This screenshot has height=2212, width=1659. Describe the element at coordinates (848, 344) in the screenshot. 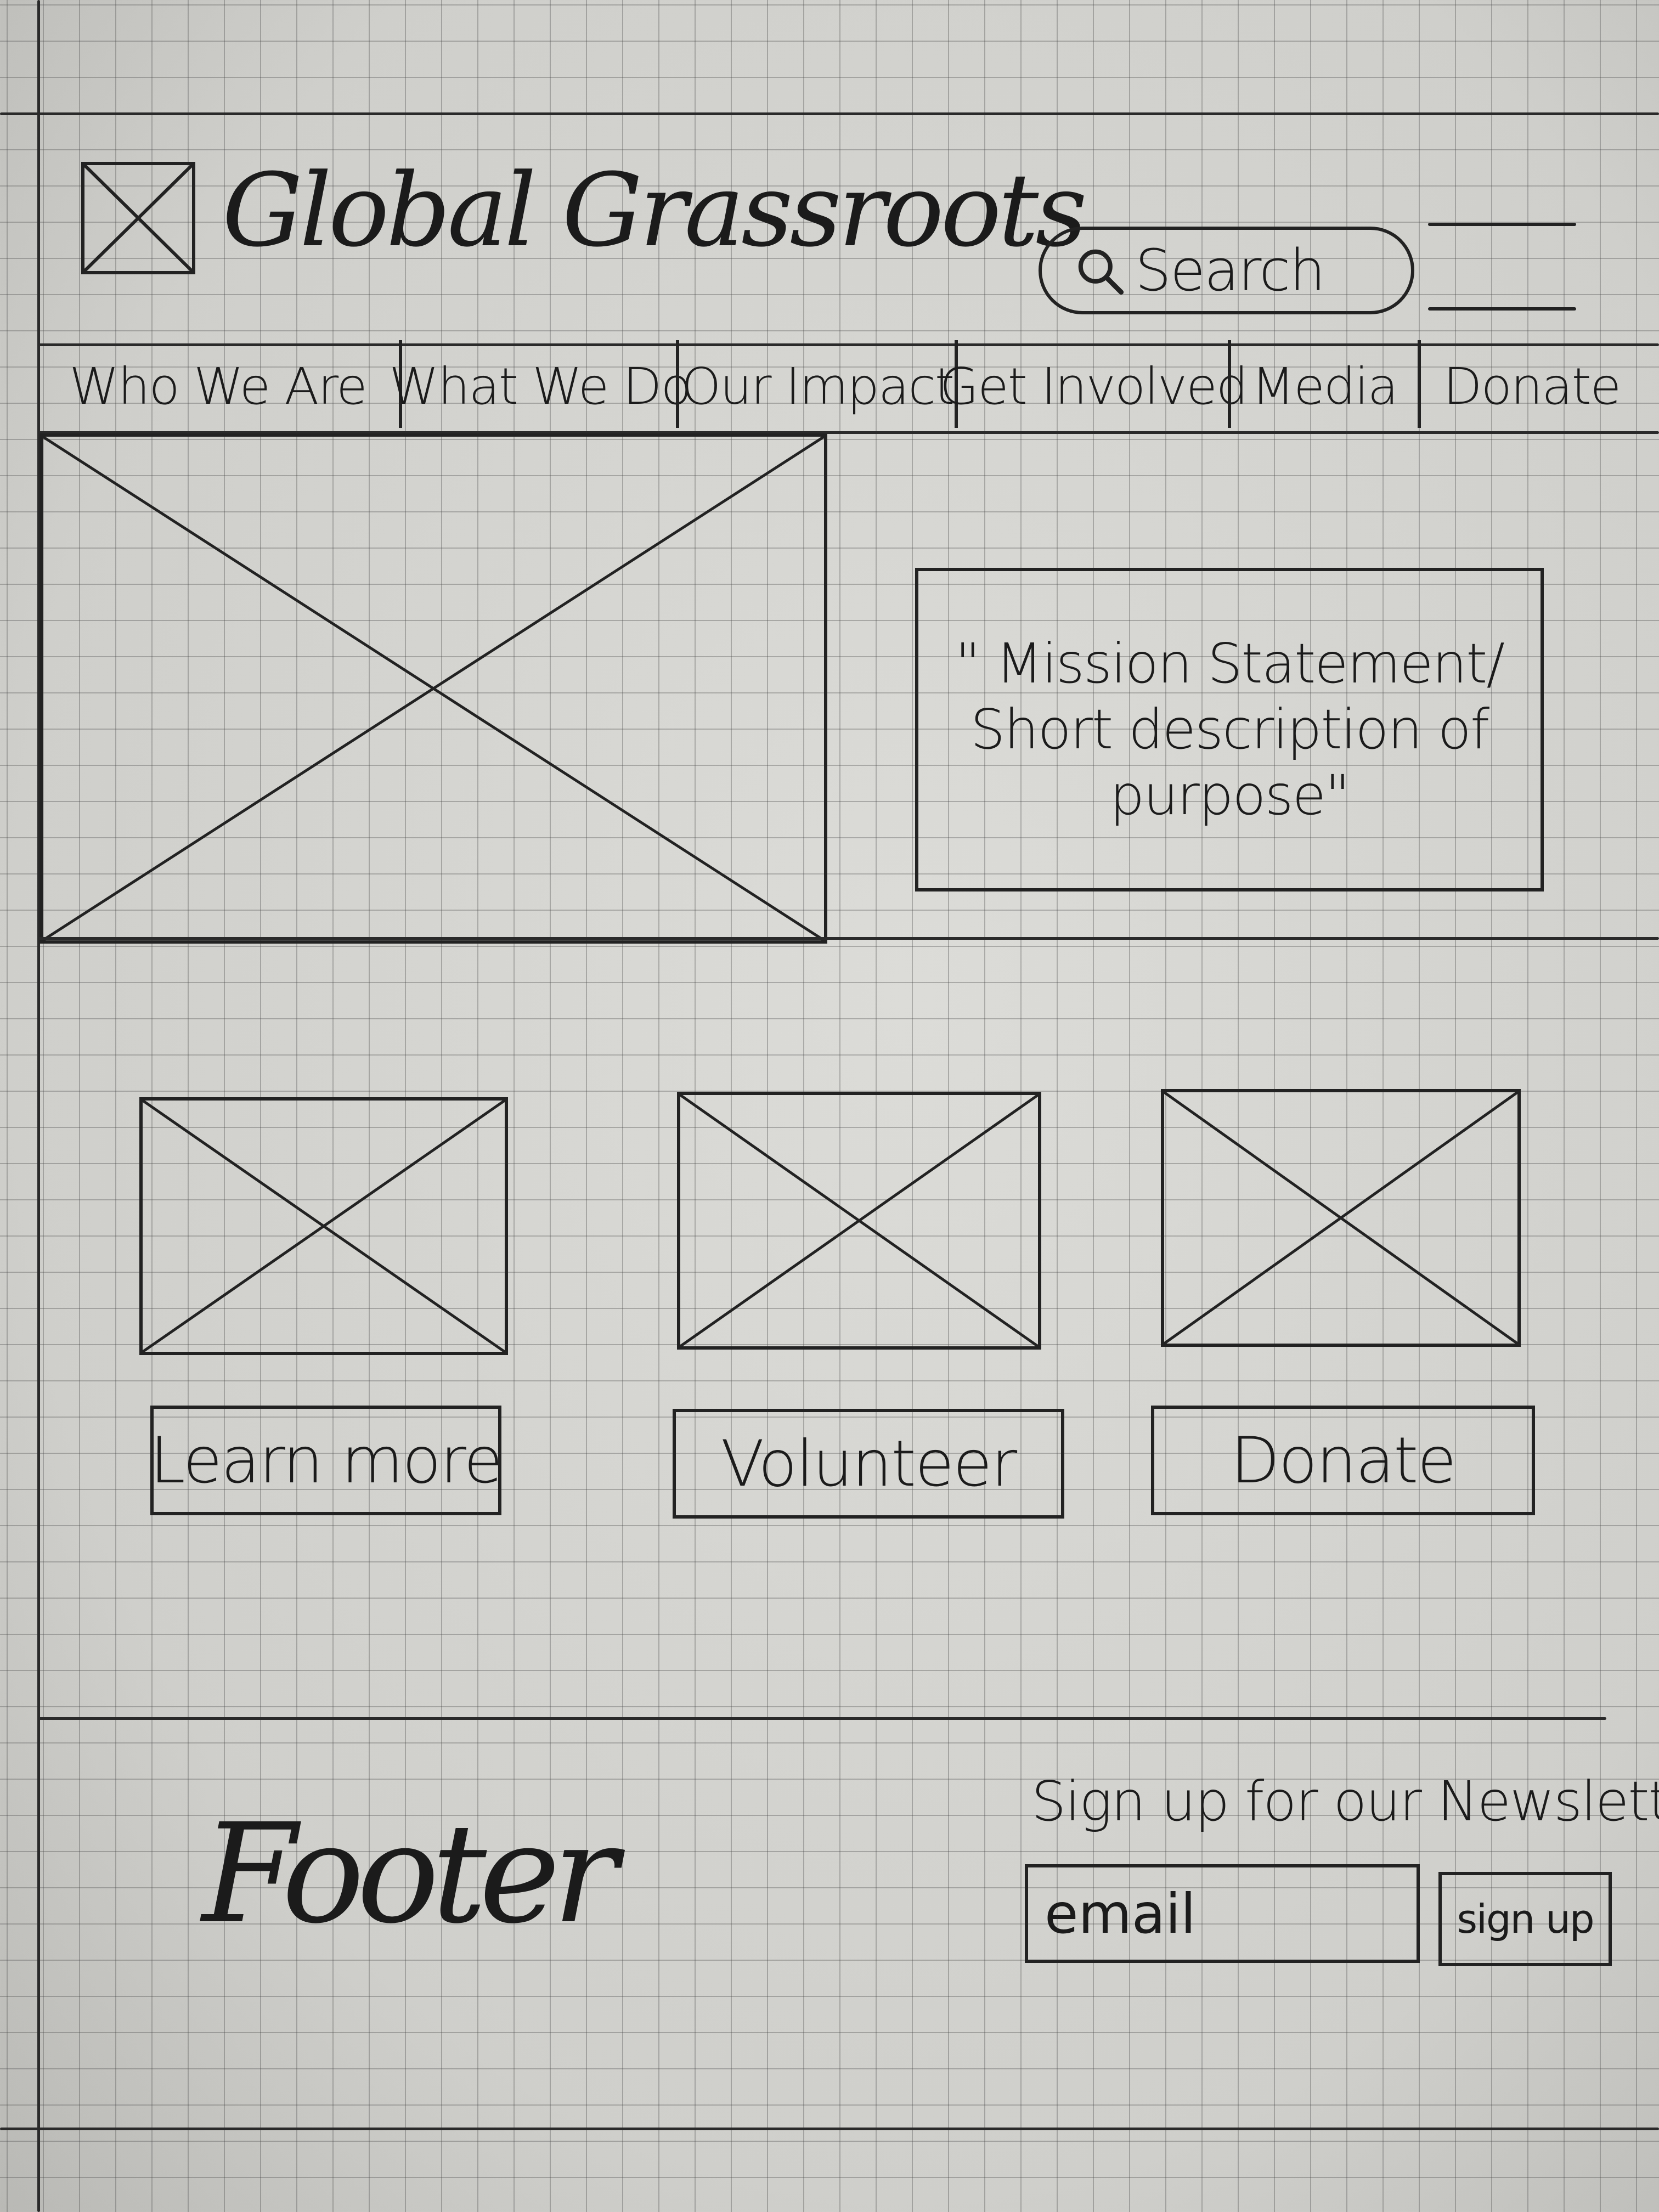

I see `header-bottom-rule` at that location.